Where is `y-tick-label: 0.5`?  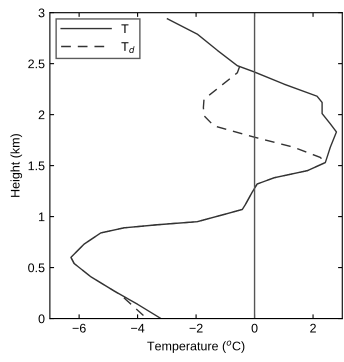
y-tick-label: 0.5 is located at coordinates (36, 267).